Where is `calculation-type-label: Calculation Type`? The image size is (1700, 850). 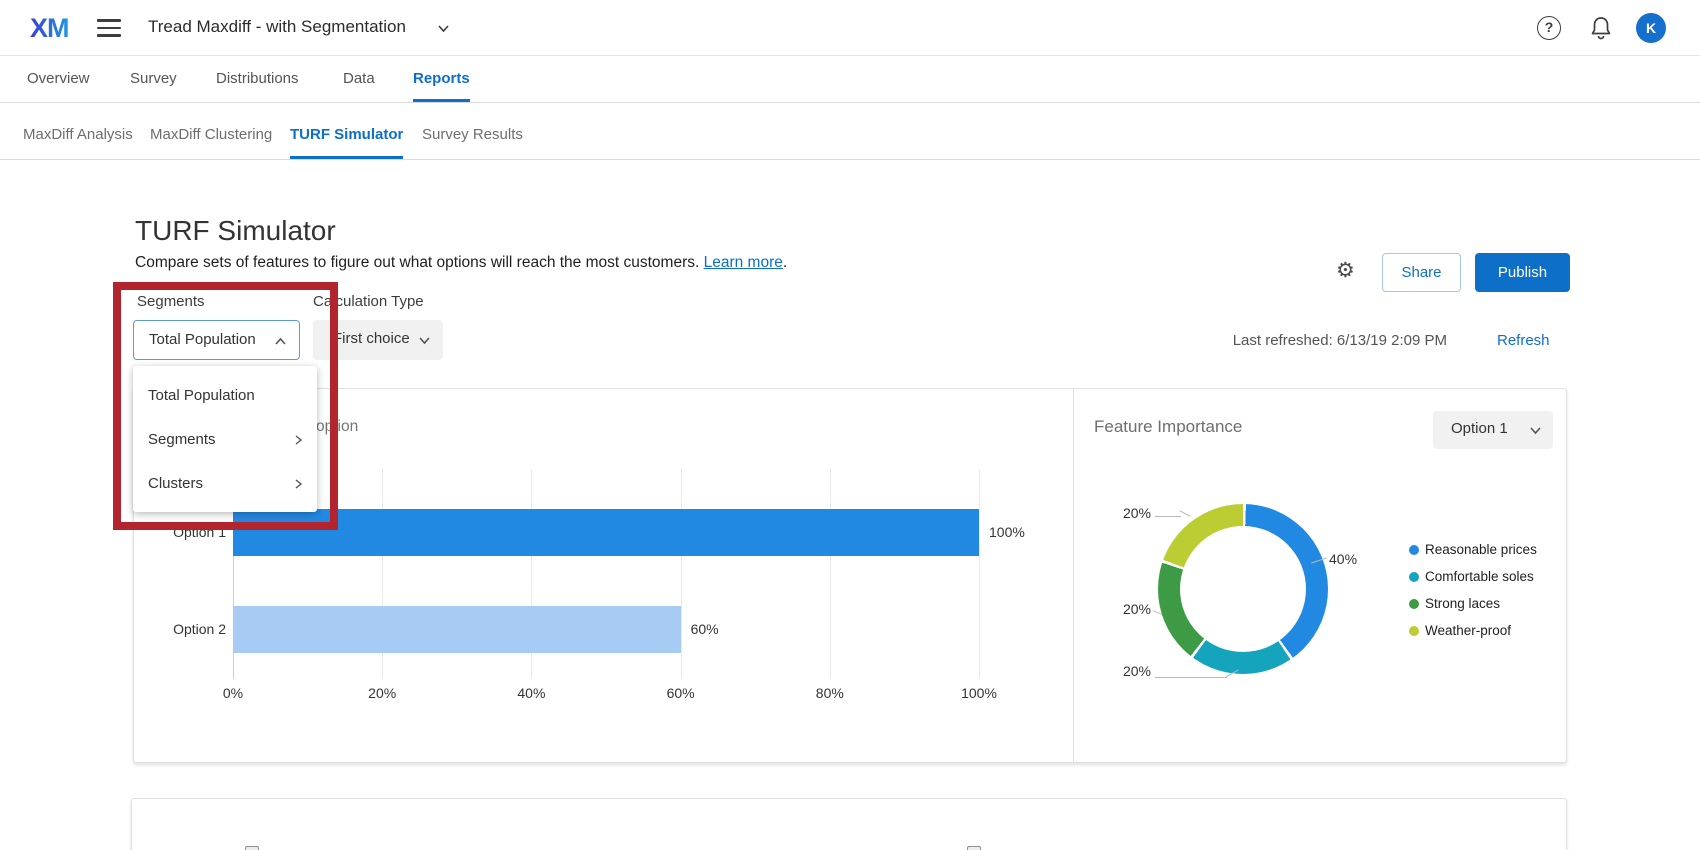 calculation-type-label: Calculation Type is located at coordinates (368, 301).